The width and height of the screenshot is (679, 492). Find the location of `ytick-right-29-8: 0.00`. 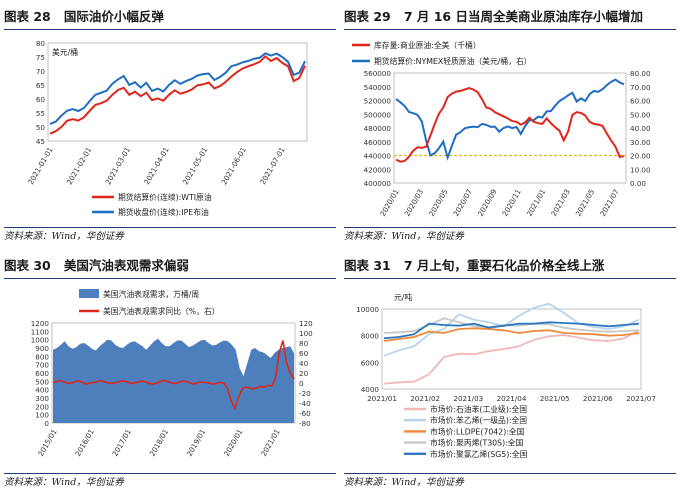

ytick-right-29-8: 0.00 is located at coordinates (638, 183).